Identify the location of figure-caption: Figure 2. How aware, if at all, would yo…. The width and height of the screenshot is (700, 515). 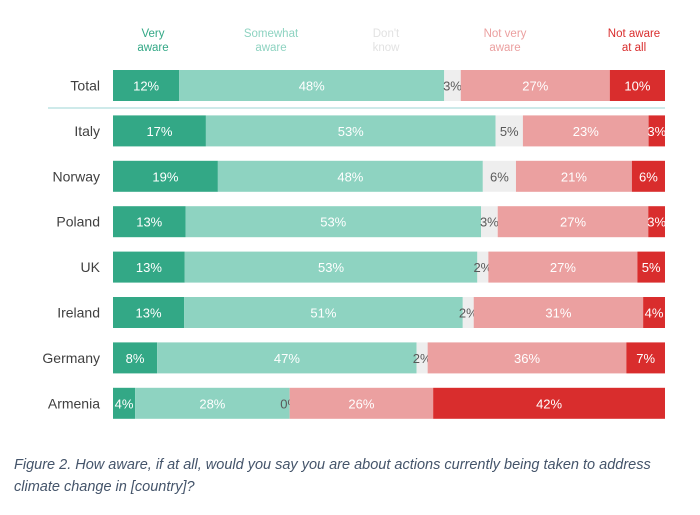
(332, 476).